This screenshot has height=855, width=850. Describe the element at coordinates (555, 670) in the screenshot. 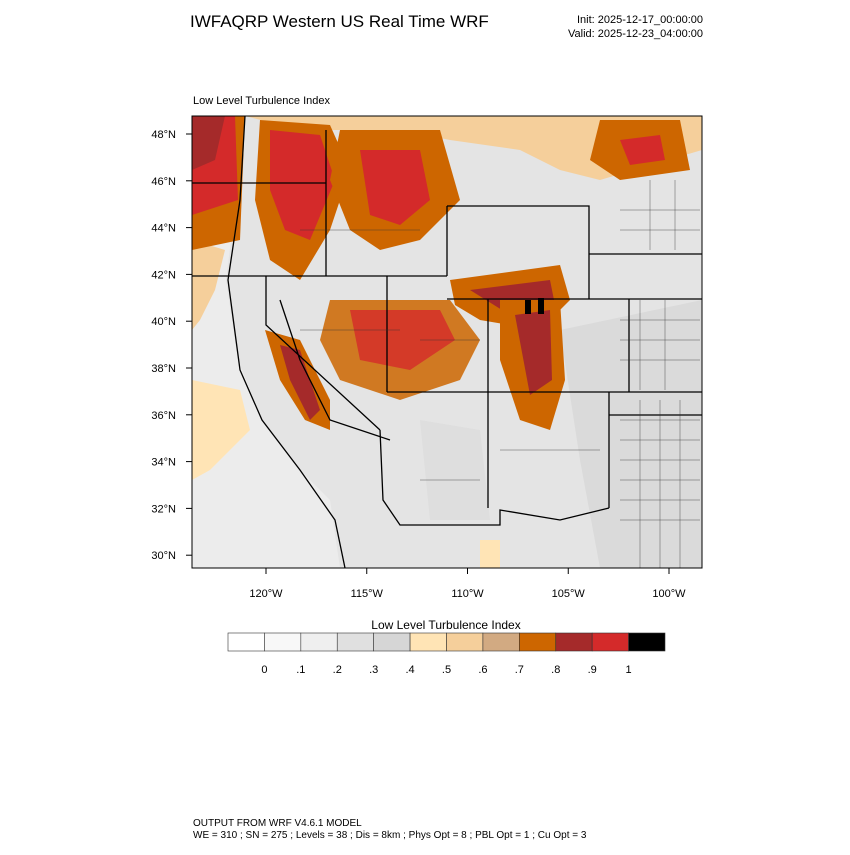

I see `colorbar-label: .8` at that location.